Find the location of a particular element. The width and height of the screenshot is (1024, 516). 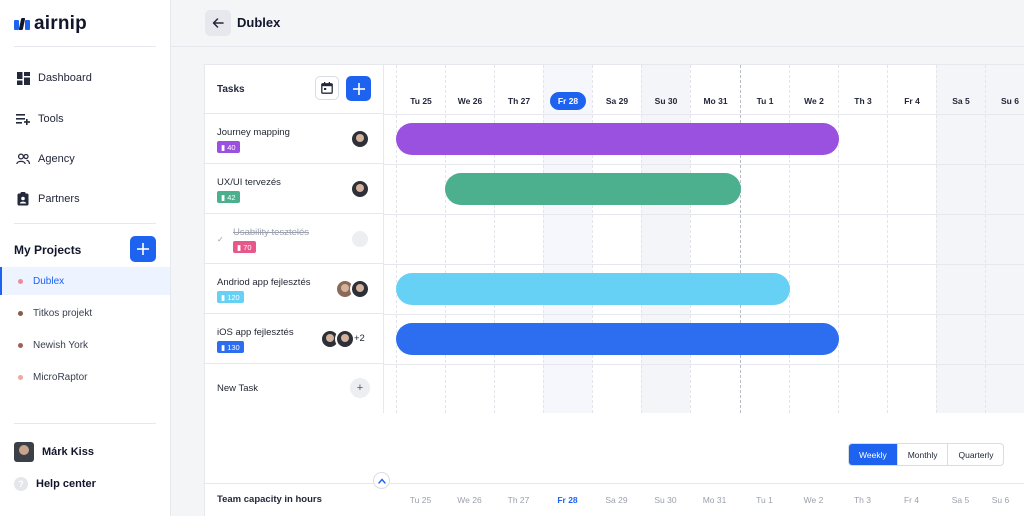

project-item-newish-york: Newish York is located at coordinates (85, 345).